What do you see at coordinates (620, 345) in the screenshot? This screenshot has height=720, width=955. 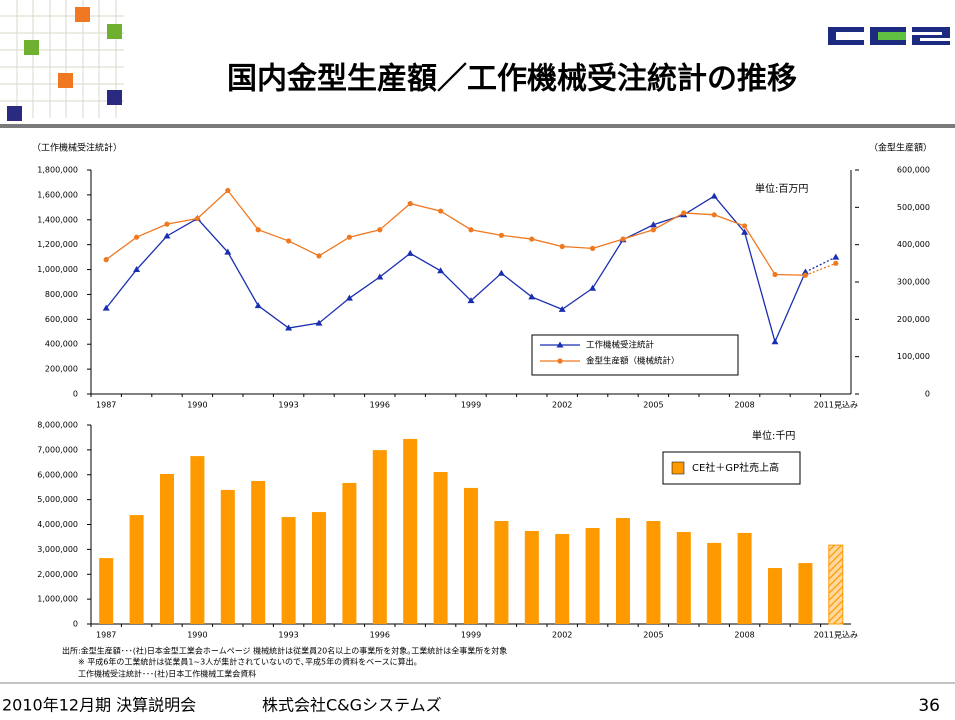 I see `legend-label: 工作機械受注統計` at bounding box center [620, 345].